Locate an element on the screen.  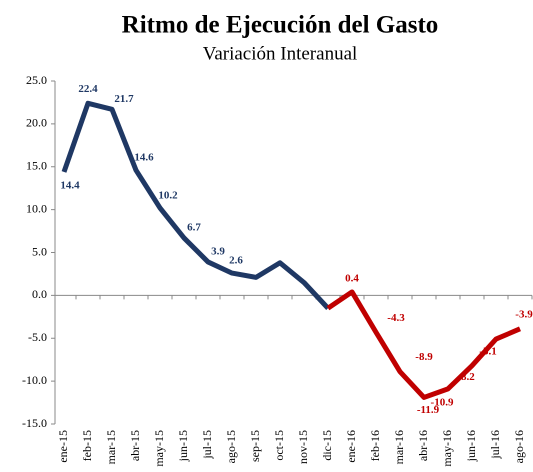
x-tick-label: ago-15 is located at coordinates (231, 446).